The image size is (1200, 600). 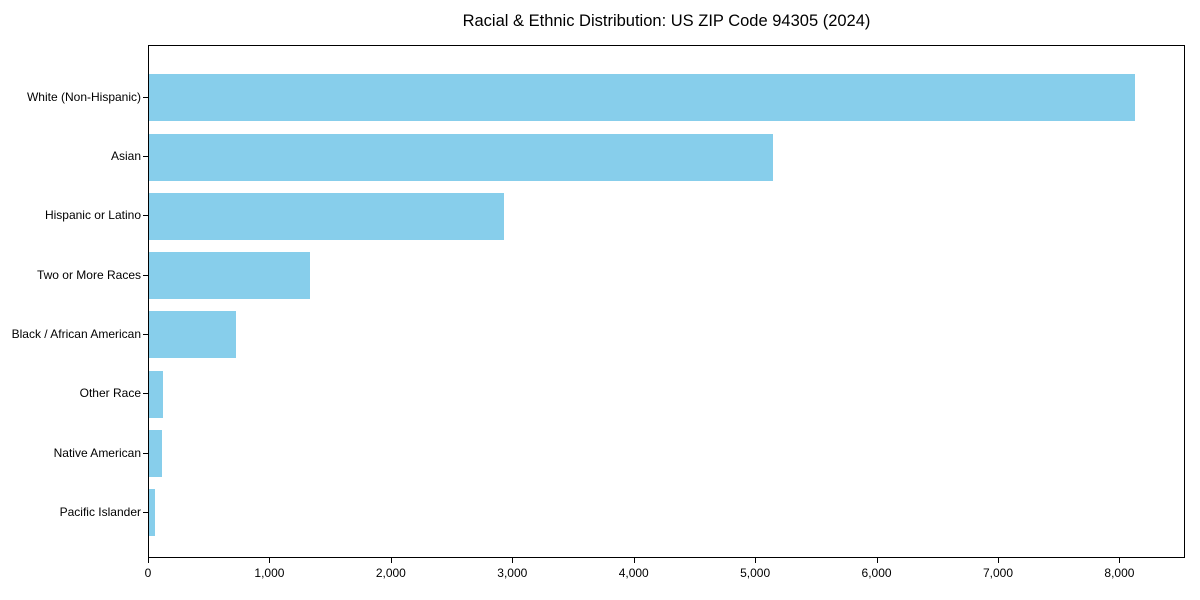 I want to click on y-tick-label-two-or-more-races: Two or More Races, so click(x=88, y=274).